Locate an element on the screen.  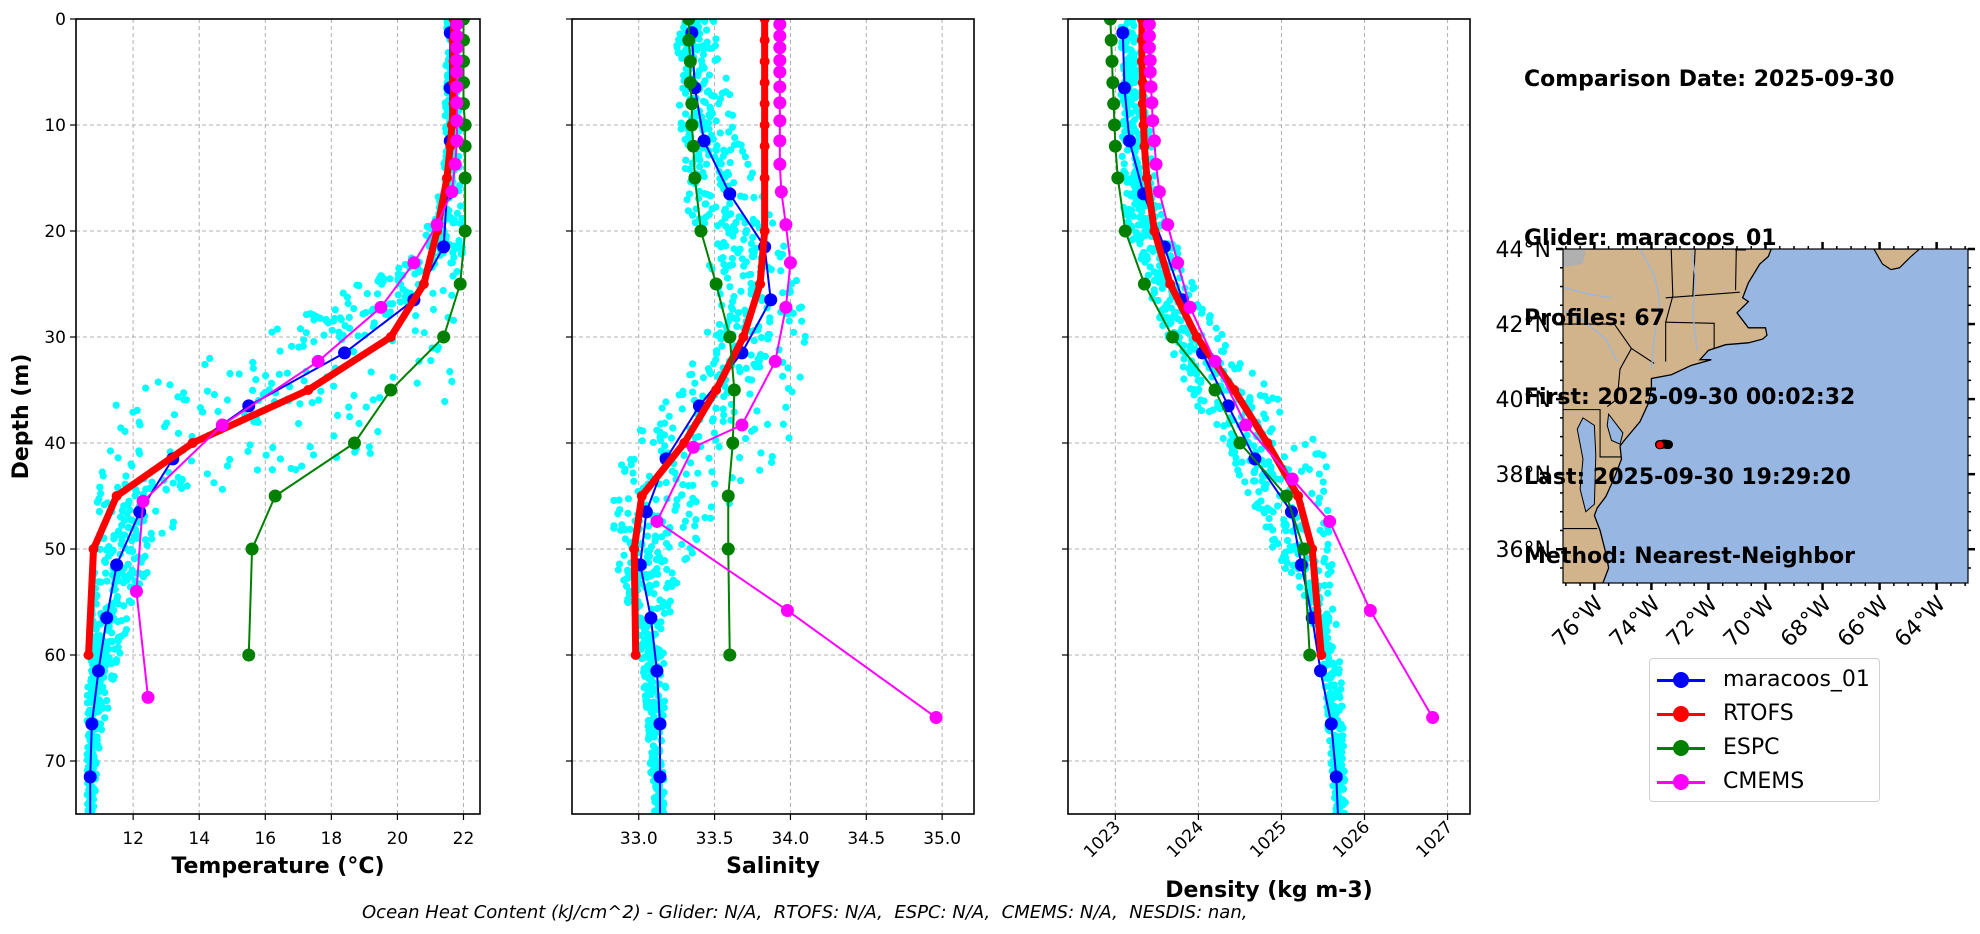
land-nova-scotia is located at coordinates (1897, 260).